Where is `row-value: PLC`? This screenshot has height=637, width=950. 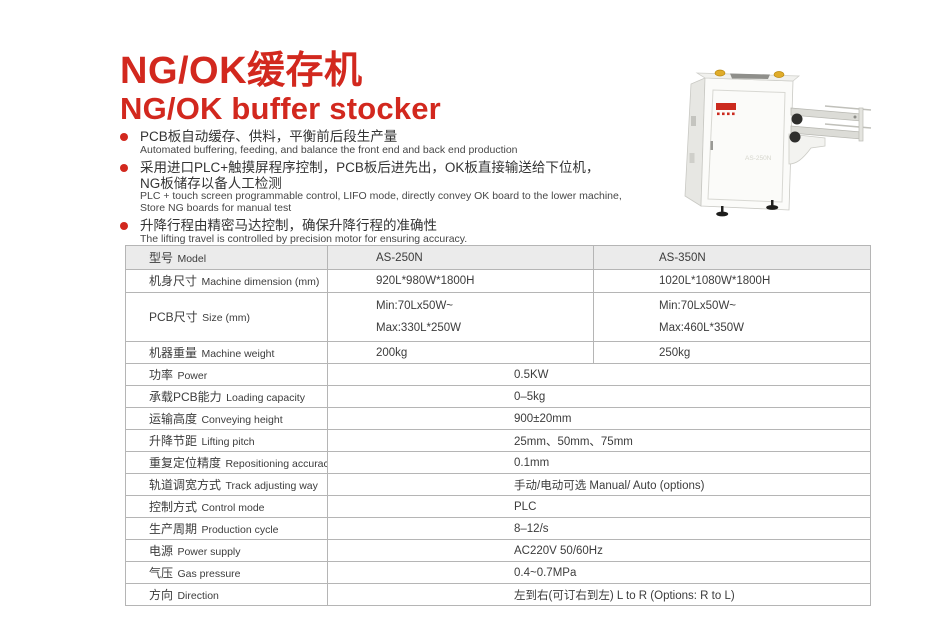 row-value: PLC is located at coordinates (599, 506).